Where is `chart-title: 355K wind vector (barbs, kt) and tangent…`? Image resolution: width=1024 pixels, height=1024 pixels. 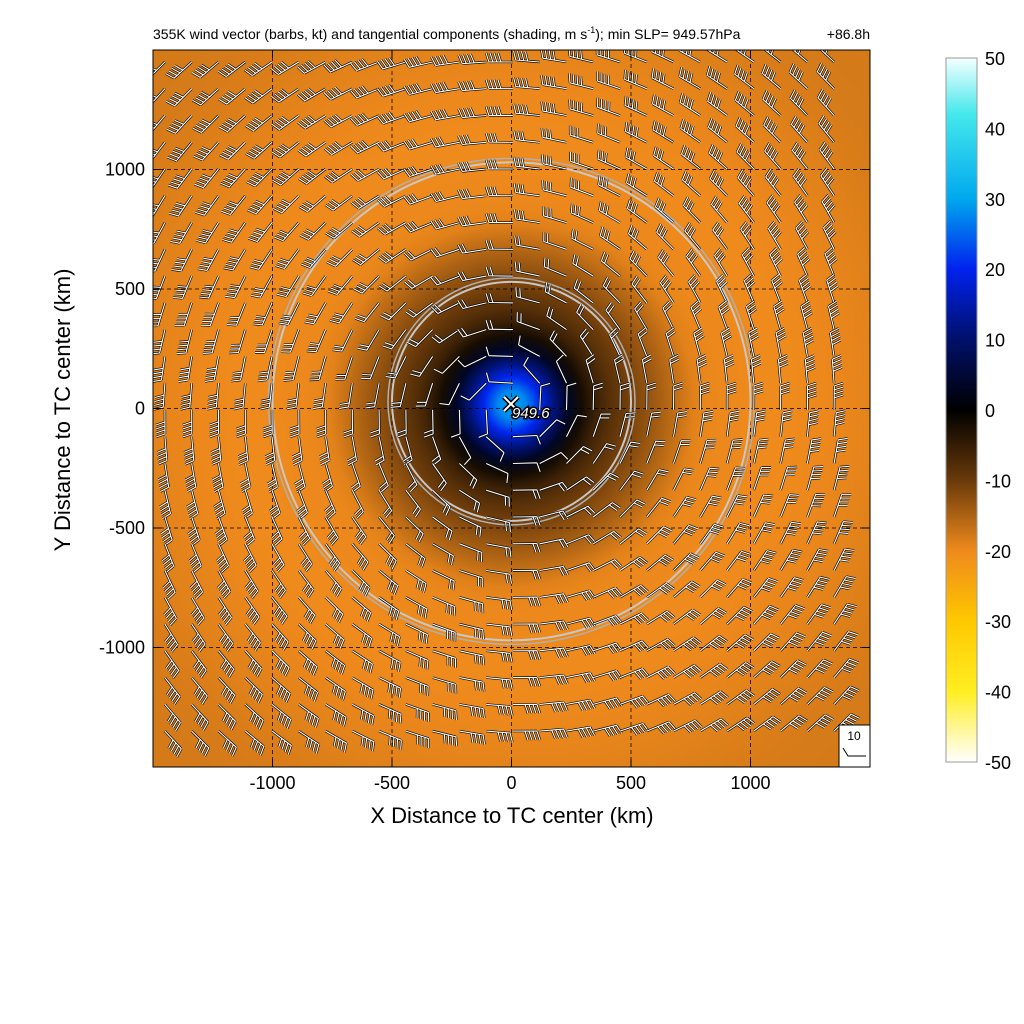
chart-title: 355K wind vector (barbs, kt) and tangent… is located at coordinates (447, 33).